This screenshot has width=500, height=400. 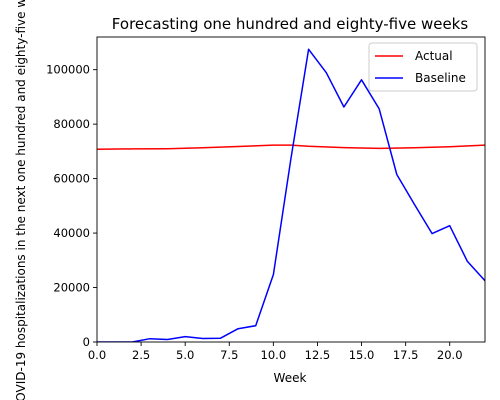 What do you see at coordinates (291, 147) in the screenshot?
I see `series-line-actual` at bounding box center [291, 147].